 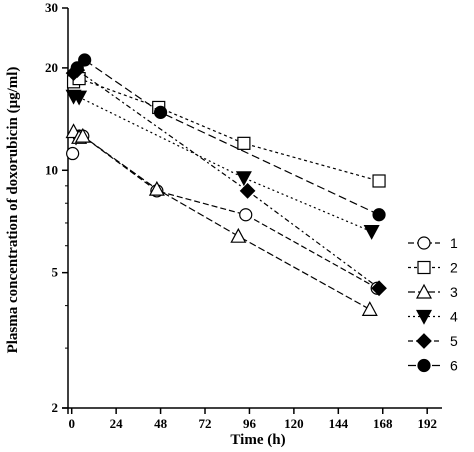 I want to click on x-tick-label: 120, so click(x=294, y=423).